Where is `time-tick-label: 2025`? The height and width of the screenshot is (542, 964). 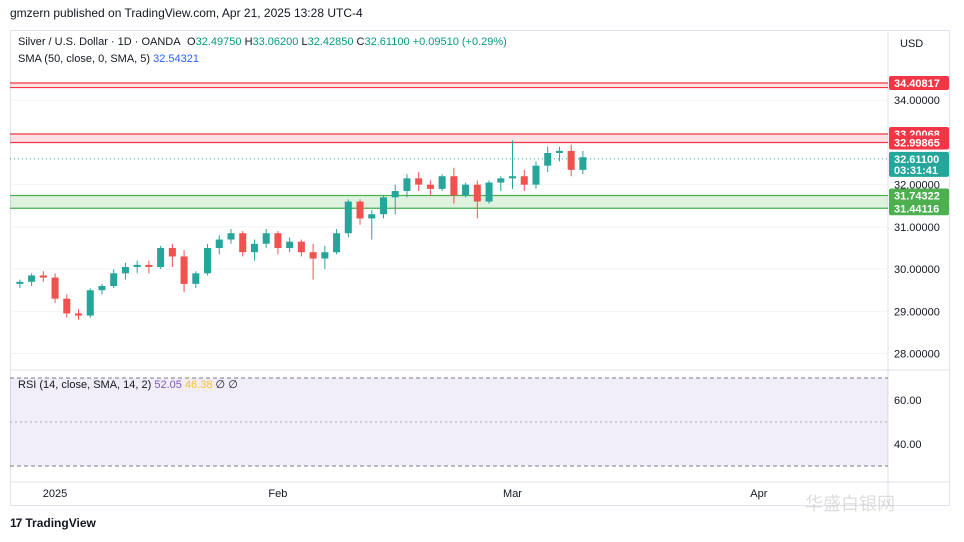
time-tick-label: 2025 is located at coordinates (55, 494).